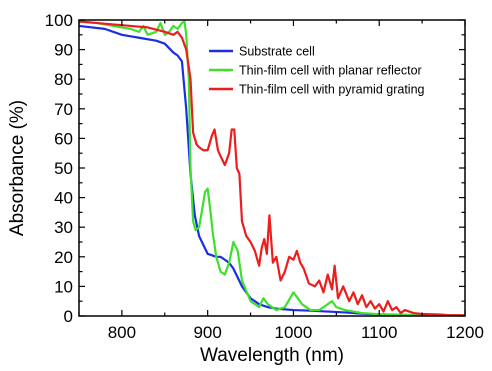  I want to click on y-tick-label: 100, so click(59, 20).